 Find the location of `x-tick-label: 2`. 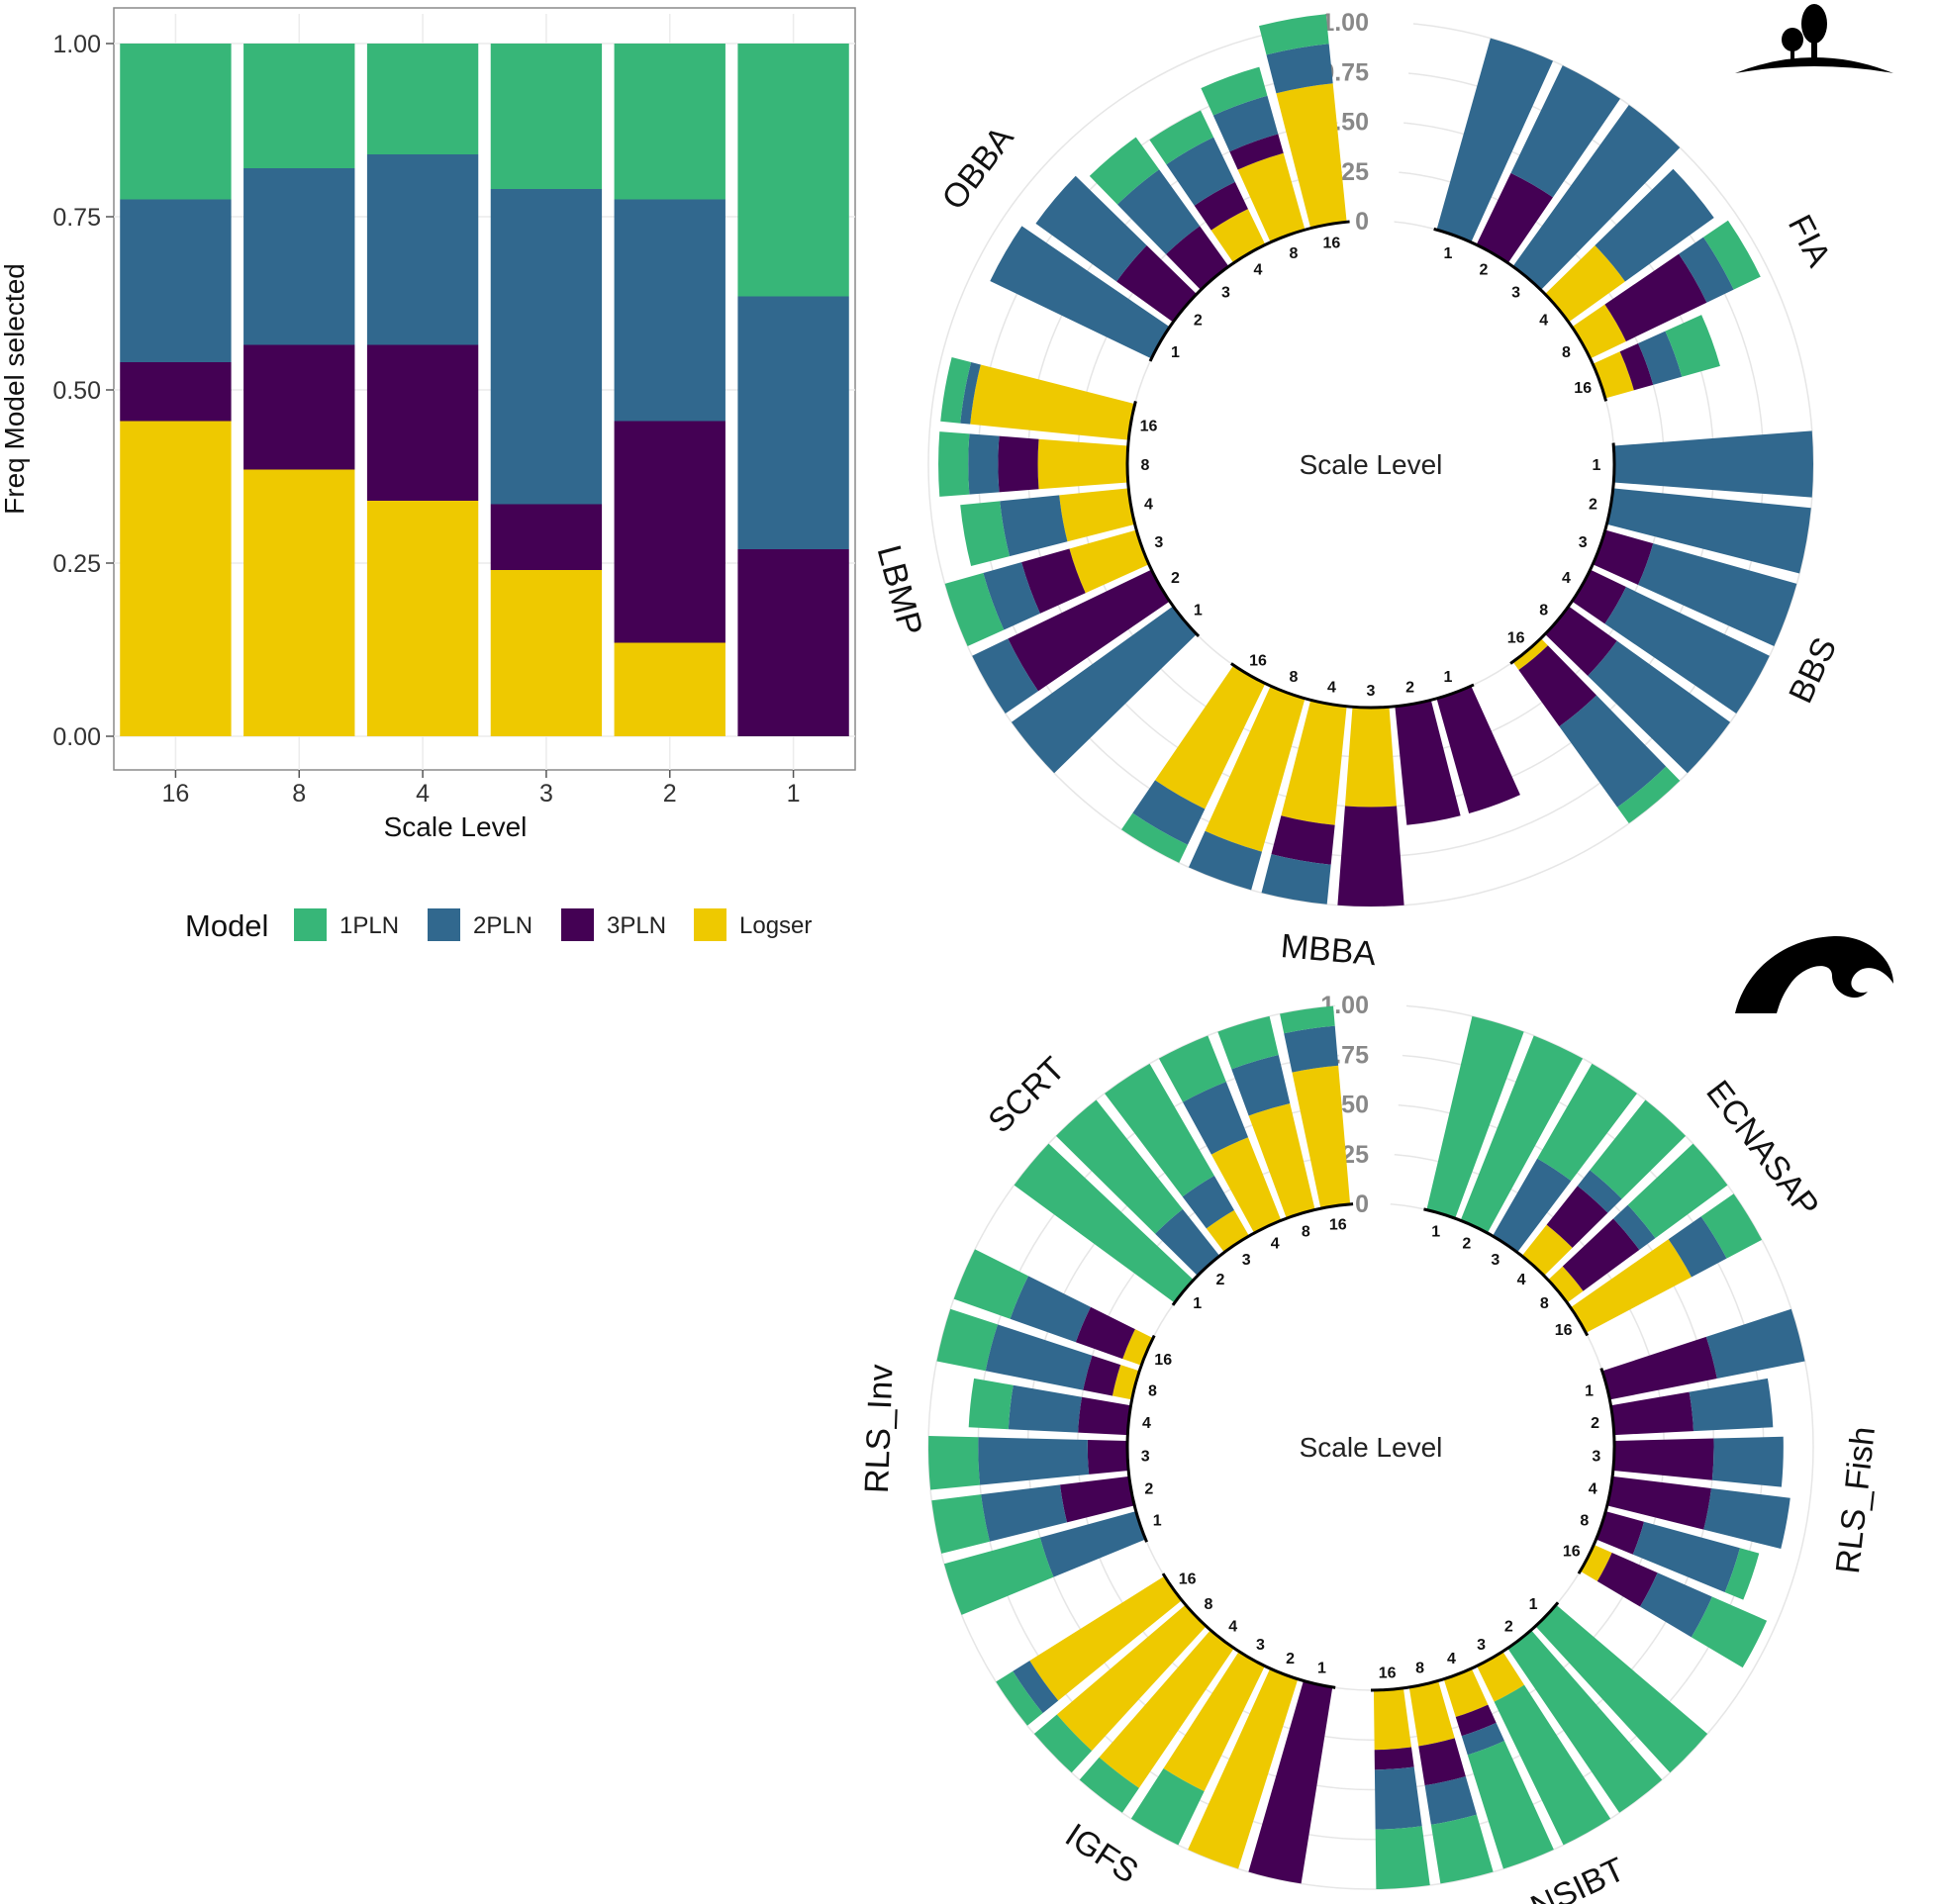

x-tick-label: 2 is located at coordinates (670, 794).